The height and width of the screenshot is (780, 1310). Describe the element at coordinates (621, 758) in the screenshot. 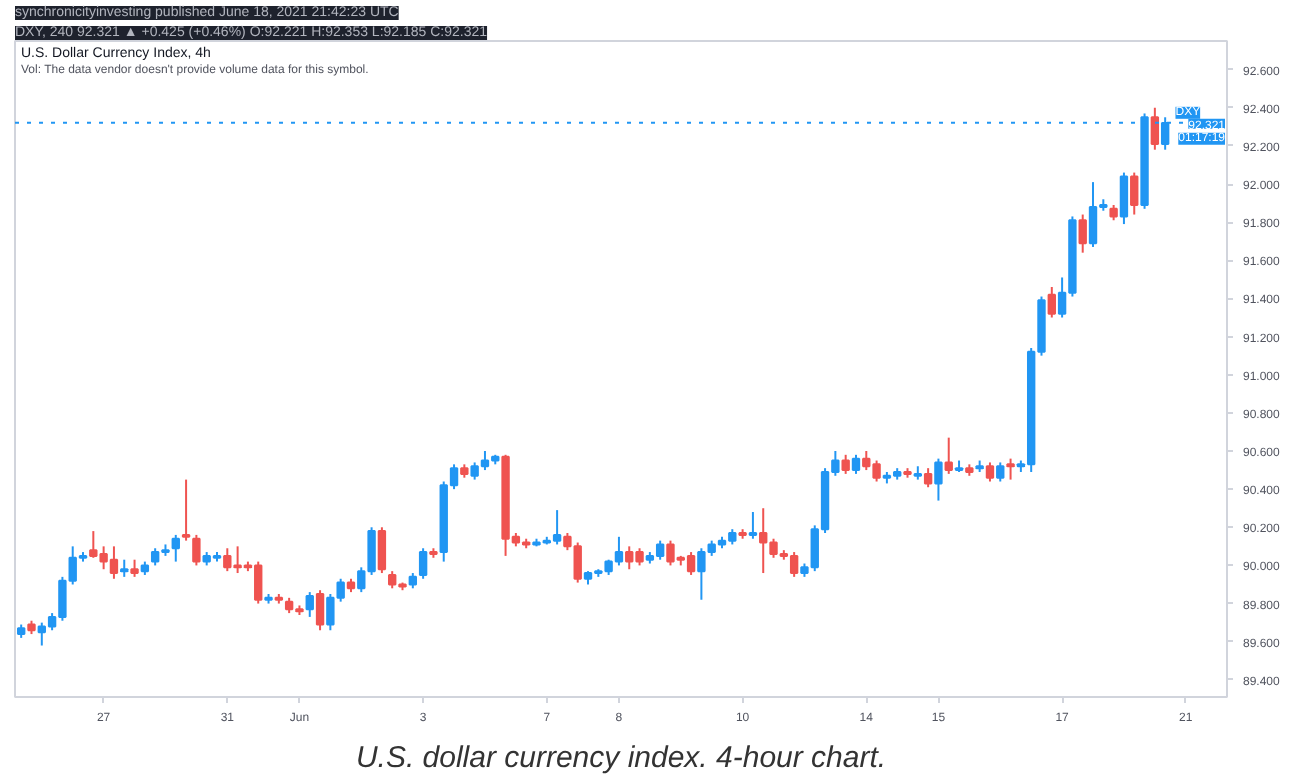

I see `text: U.S. dollar currency index. 4-hour chart.` at that location.